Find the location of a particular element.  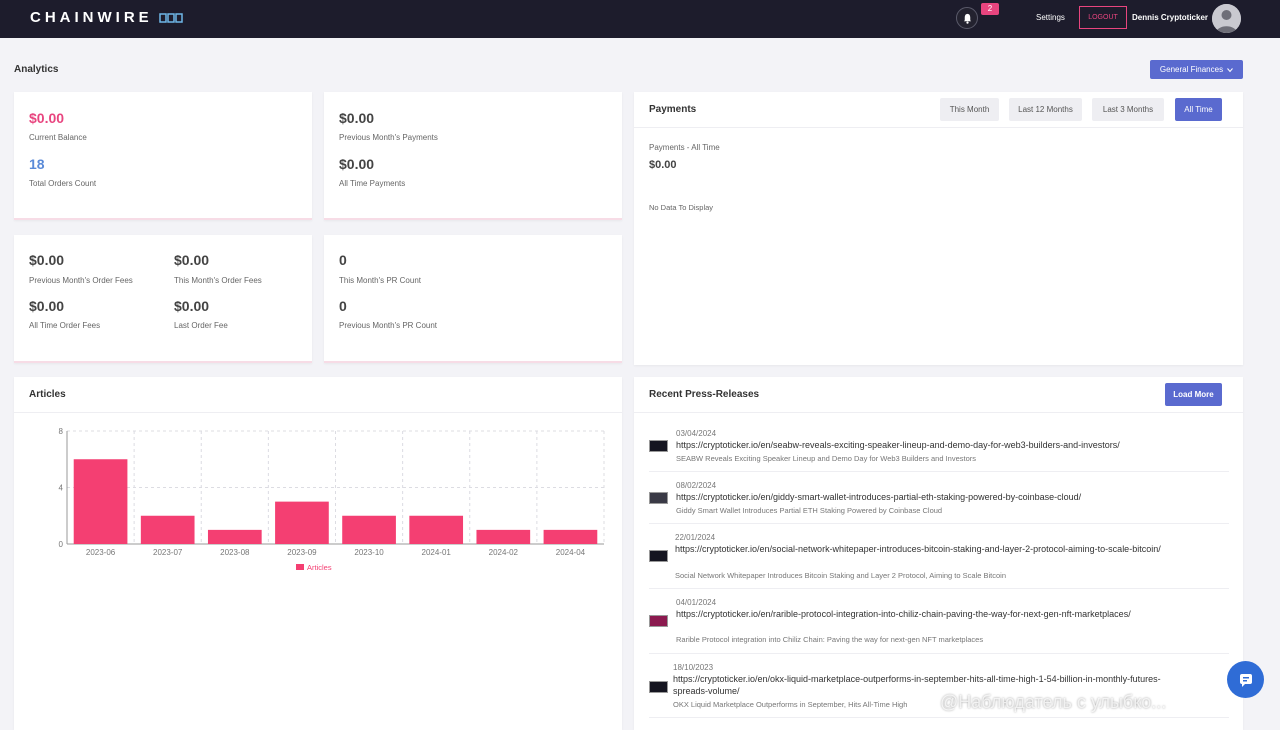

press-release-date: 08/02/2024 is located at coordinates (696, 485).